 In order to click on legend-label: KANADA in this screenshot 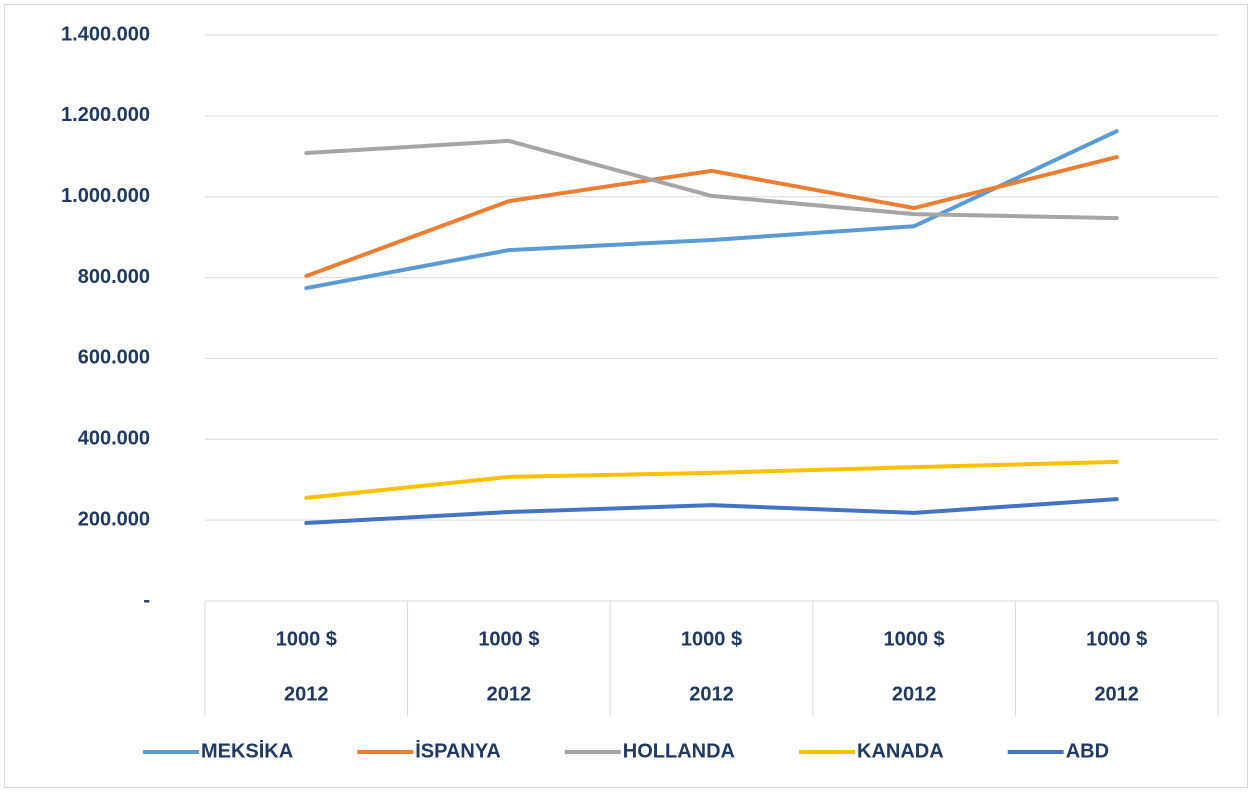, I will do `click(900, 751)`.